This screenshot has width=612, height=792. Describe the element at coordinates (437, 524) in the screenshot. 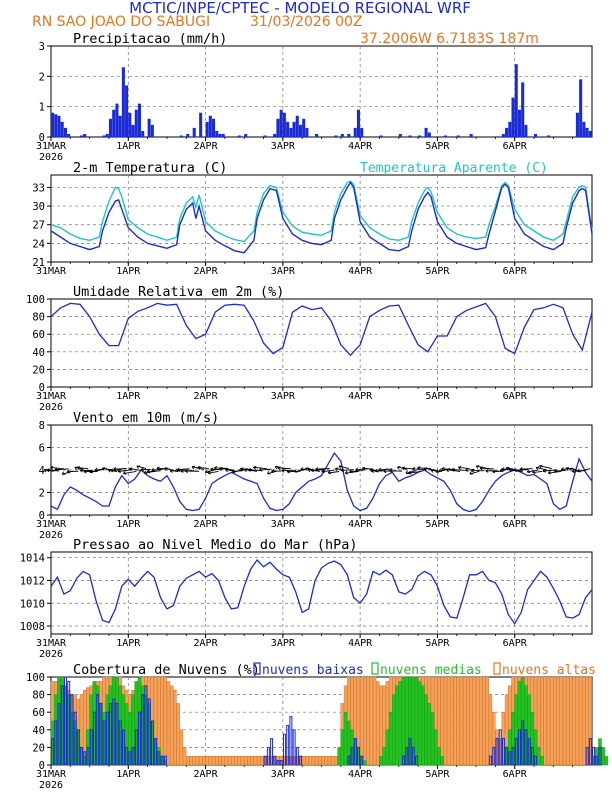

I see `x-tick-label: 5APR` at that location.